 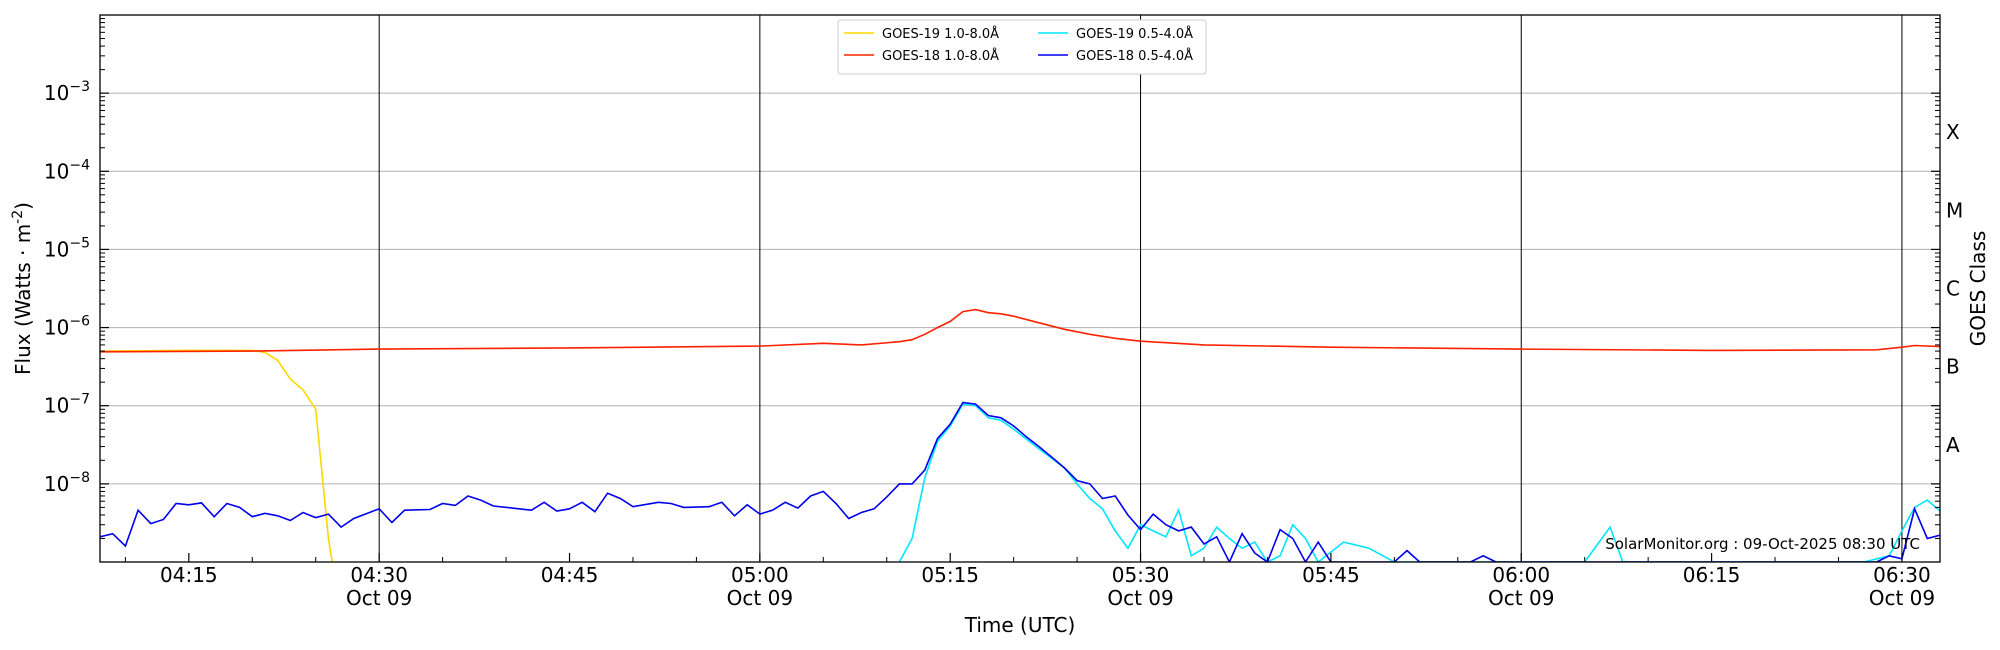 I want to click on x-tick-label: 04:45, so click(x=570, y=575).